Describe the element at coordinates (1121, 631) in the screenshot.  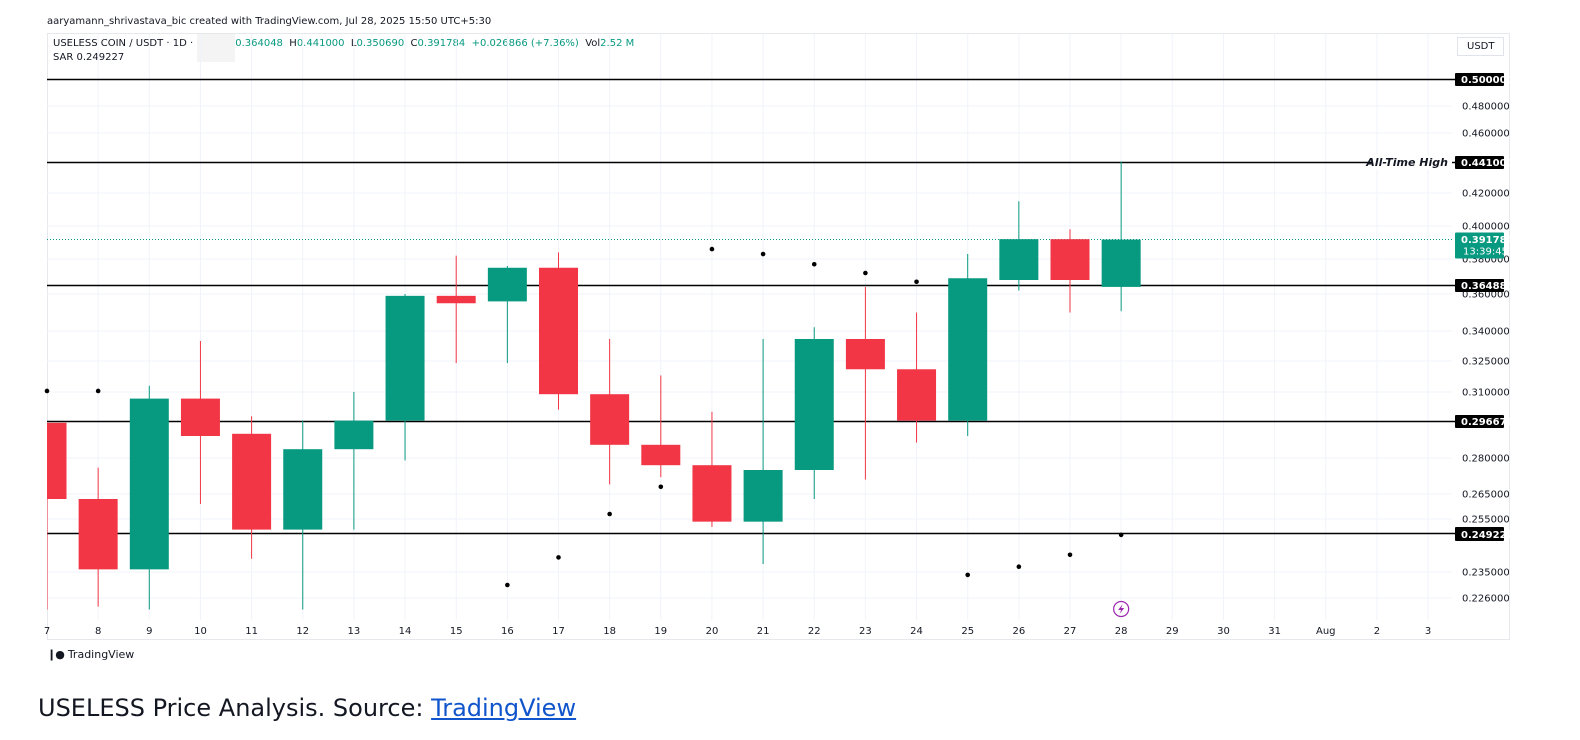
I see `x-tick-label: 28` at that location.